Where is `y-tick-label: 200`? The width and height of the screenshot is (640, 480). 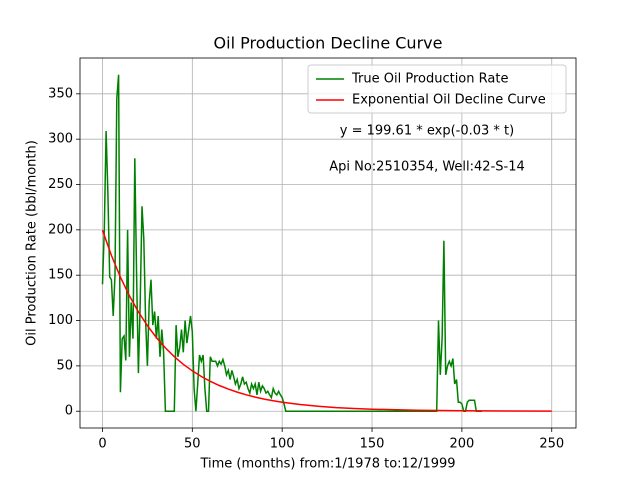
y-tick-label: 200 is located at coordinates (60, 229).